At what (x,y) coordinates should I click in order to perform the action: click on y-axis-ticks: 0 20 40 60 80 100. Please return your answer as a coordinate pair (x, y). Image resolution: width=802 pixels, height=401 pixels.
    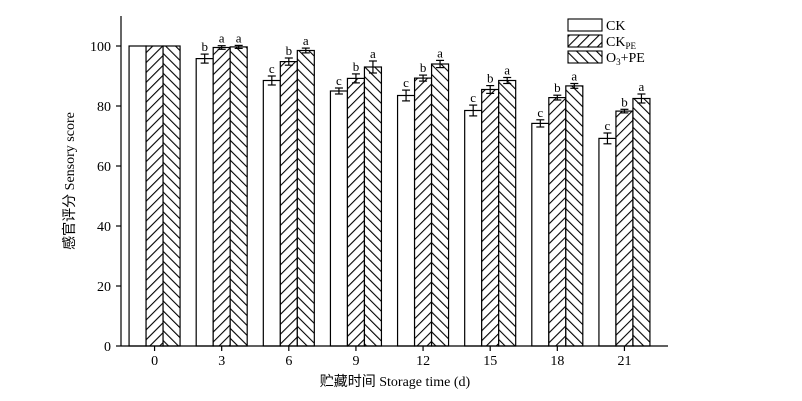
    Looking at the image, I should click on (105, 197).